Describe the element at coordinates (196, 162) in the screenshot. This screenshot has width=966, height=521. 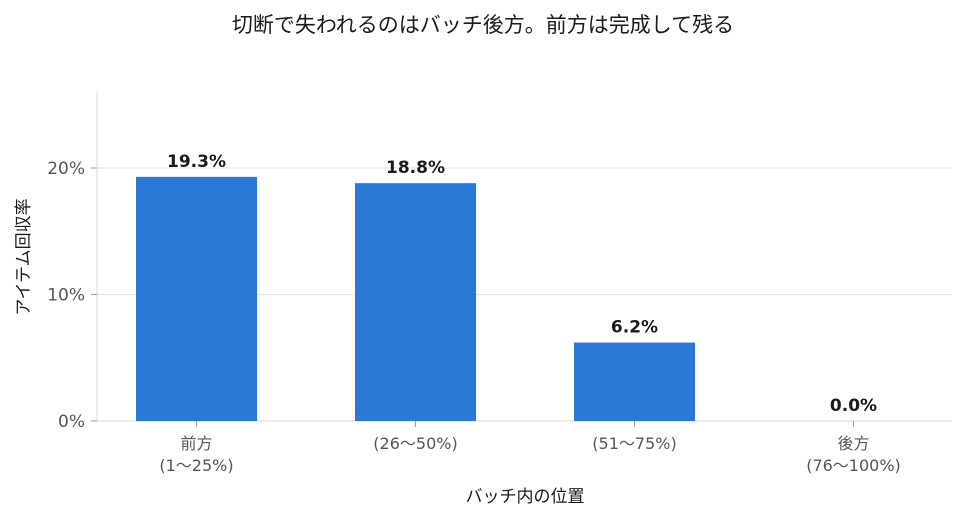
I see `data-label: 19.3%` at that location.